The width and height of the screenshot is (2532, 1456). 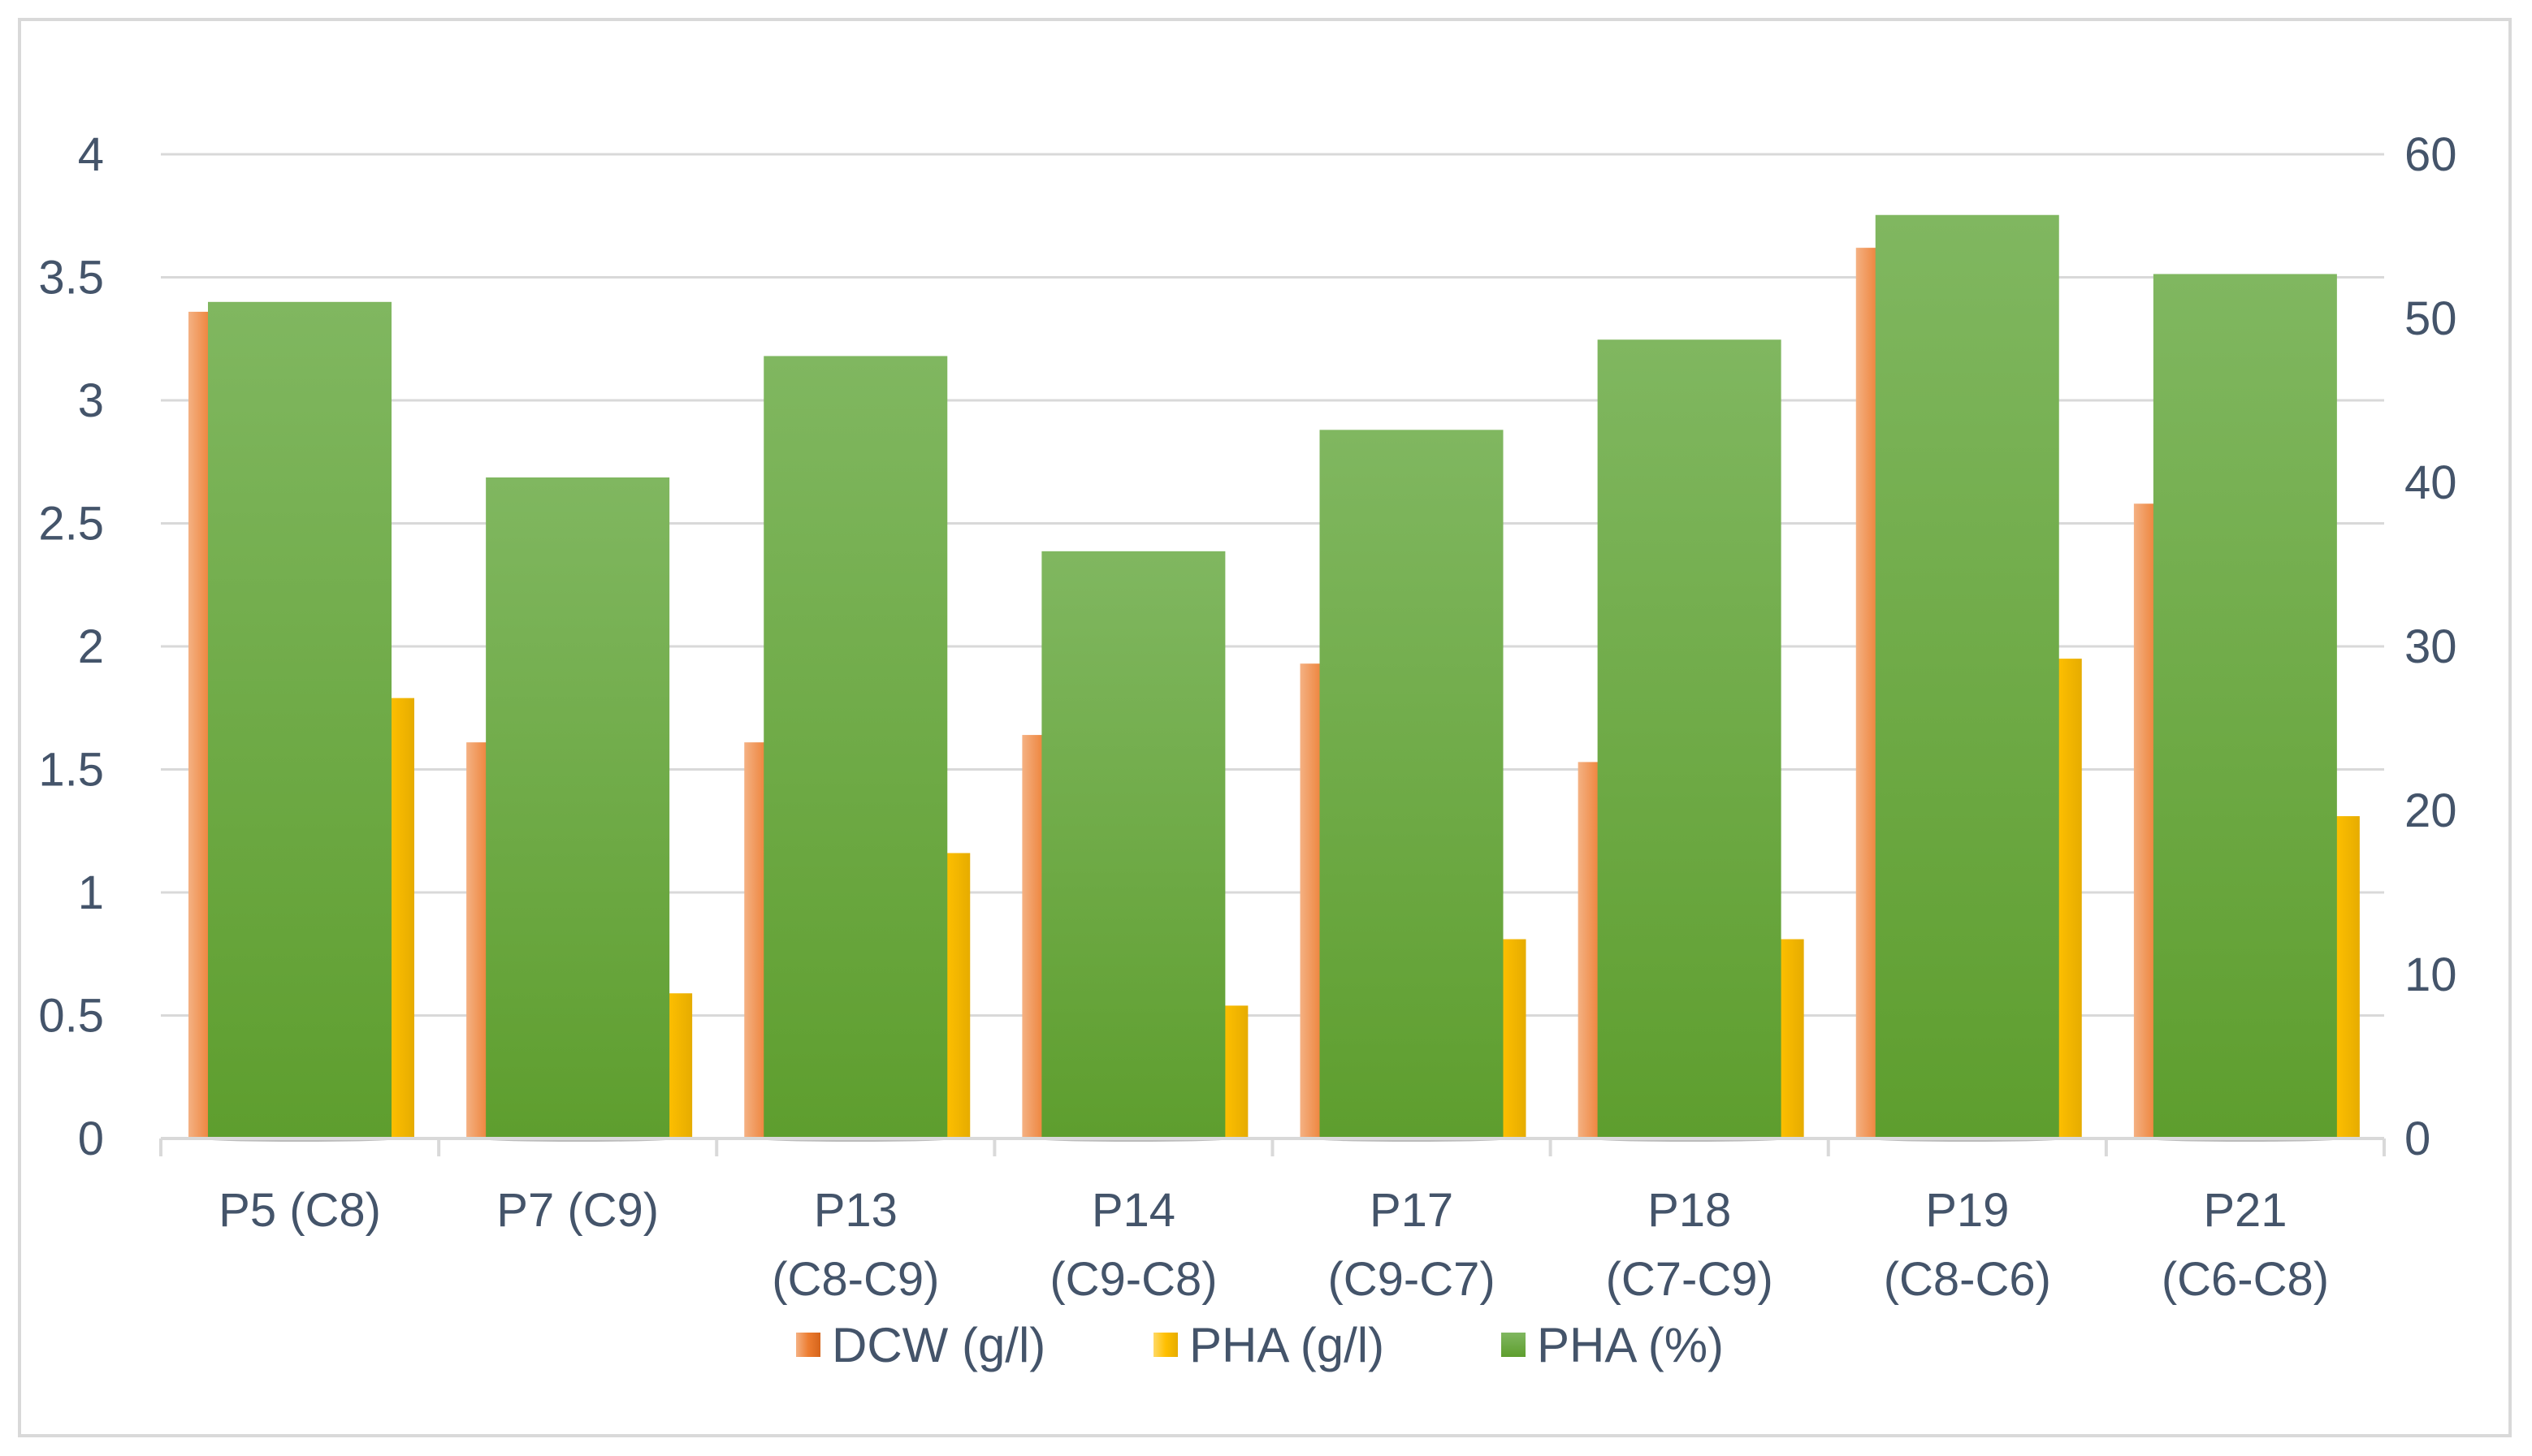 I want to click on category-label: P5 (C8), so click(x=300, y=1210).